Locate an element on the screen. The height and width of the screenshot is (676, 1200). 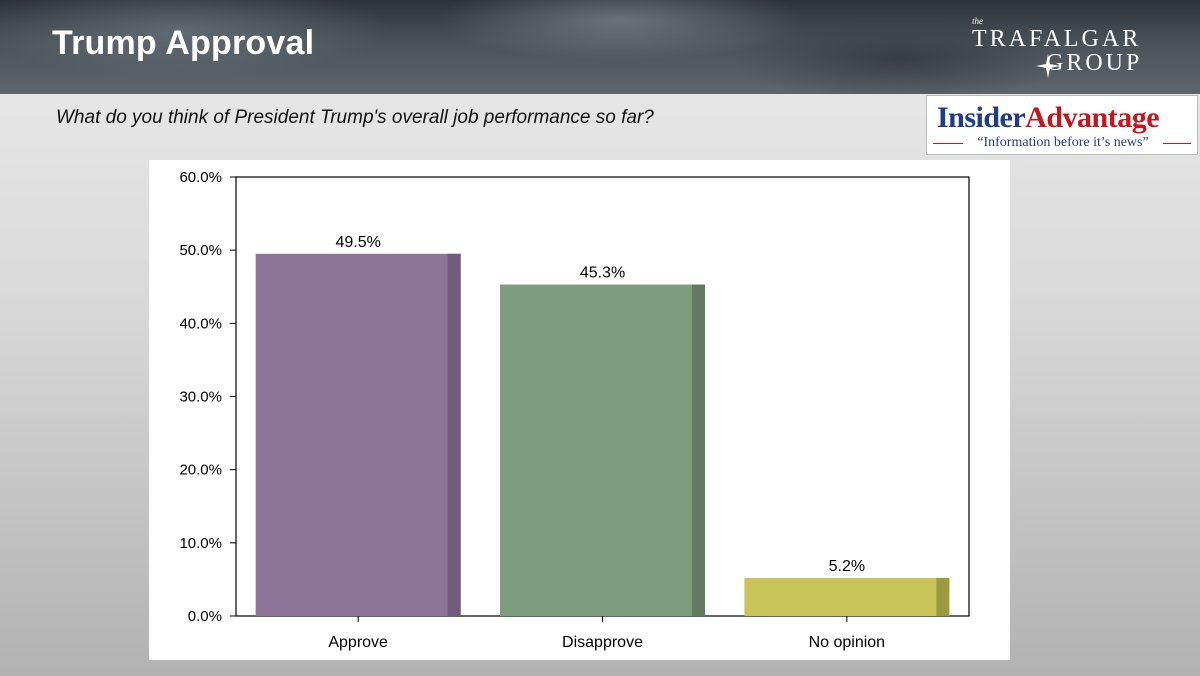
y-tick-label: 0.0% is located at coordinates (205, 616).